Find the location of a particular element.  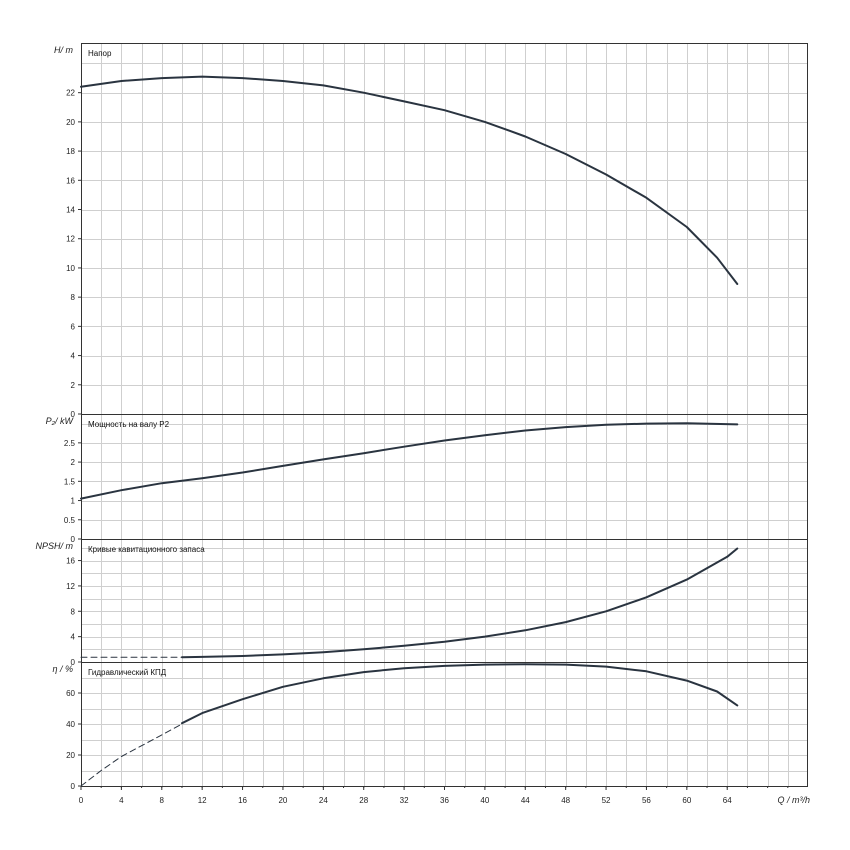

x-tick-label: 44 is located at coordinates (525, 800).